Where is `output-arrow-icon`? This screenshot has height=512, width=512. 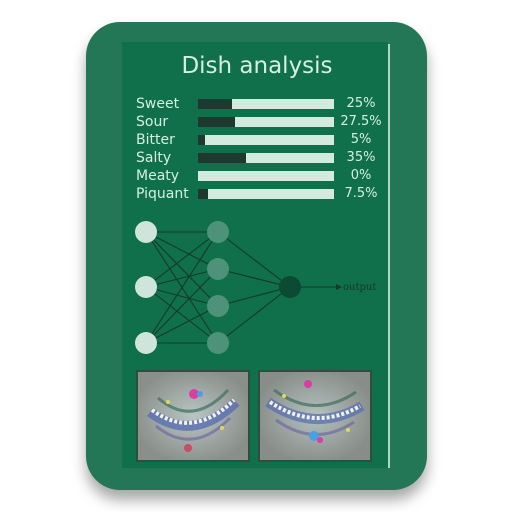
output-arrow-icon is located at coordinates (339, 287).